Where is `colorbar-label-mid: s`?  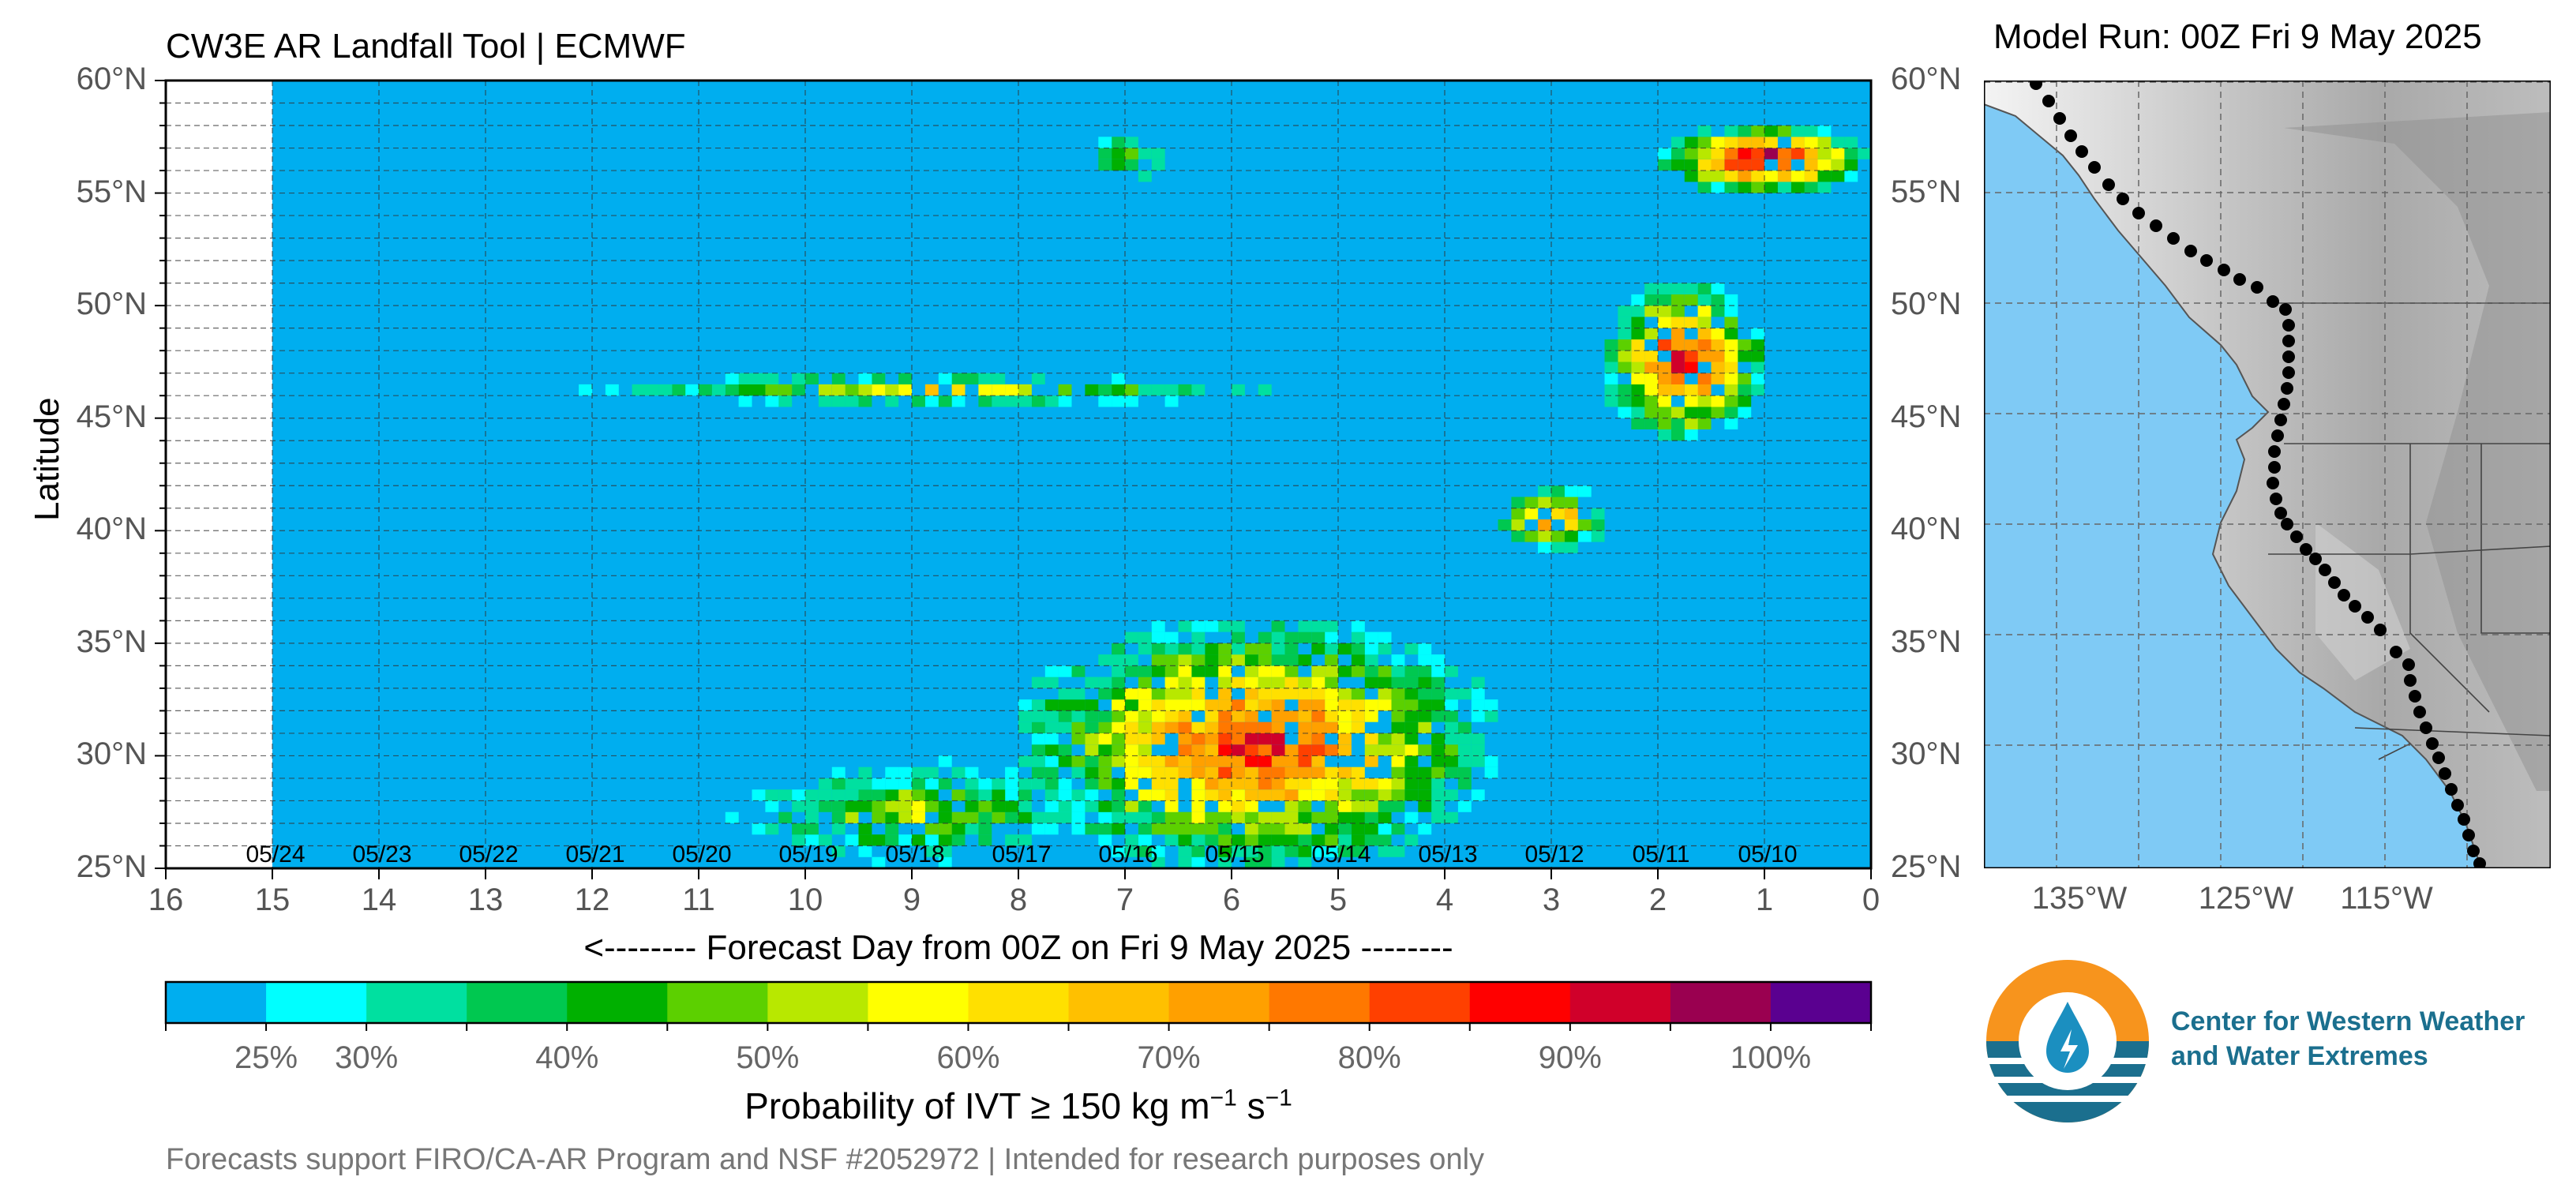
colorbar-label-mid: s is located at coordinates (1251, 1105).